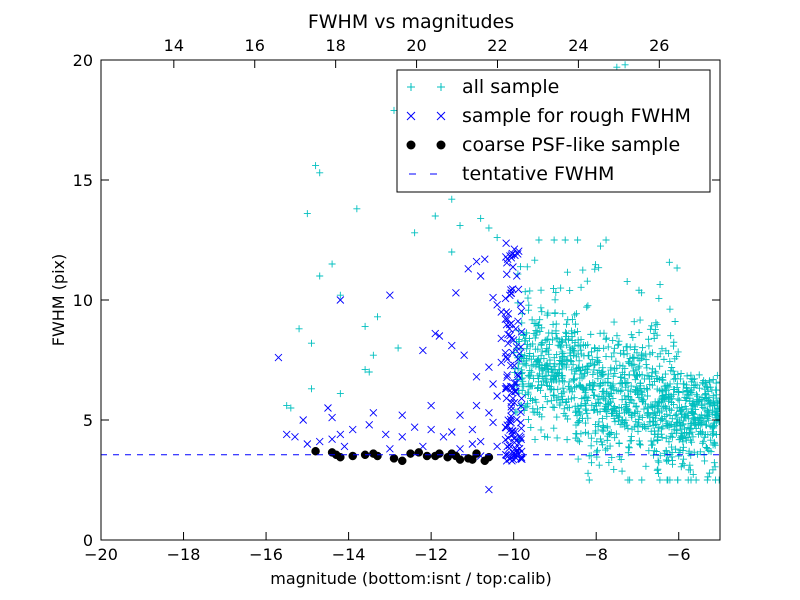 The height and width of the screenshot is (600, 800). Describe the element at coordinates (571, 145) in the screenshot. I see `legend-label: coarse PSF-like sample` at that location.